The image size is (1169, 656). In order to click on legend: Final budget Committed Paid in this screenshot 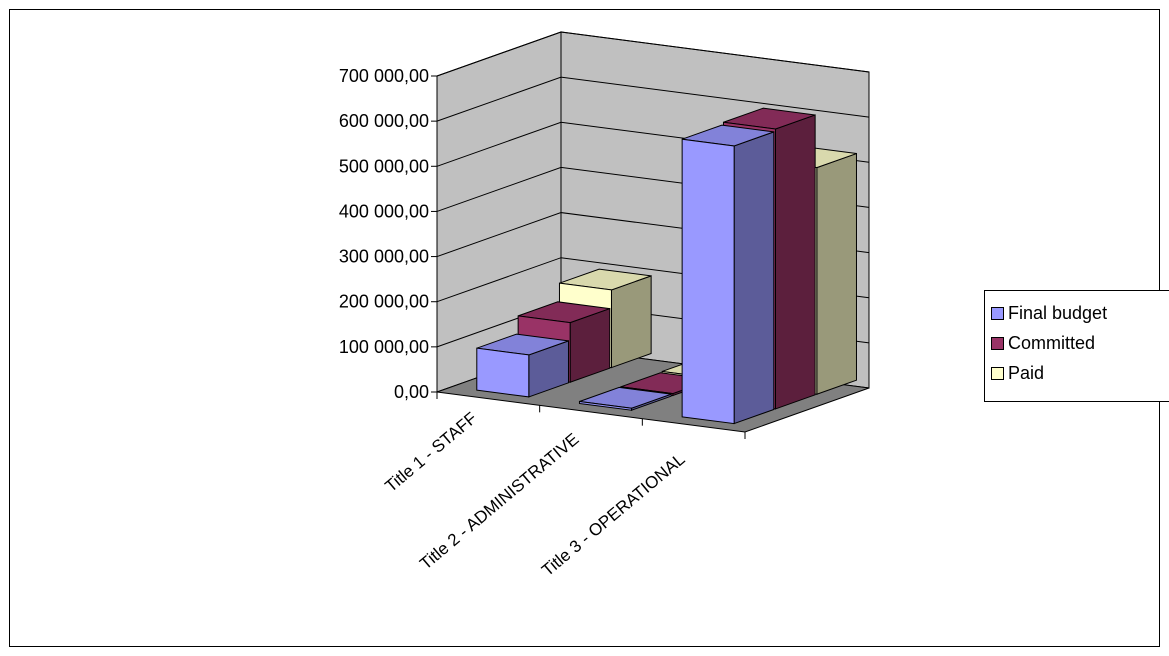, I will do `click(1076, 346)`.